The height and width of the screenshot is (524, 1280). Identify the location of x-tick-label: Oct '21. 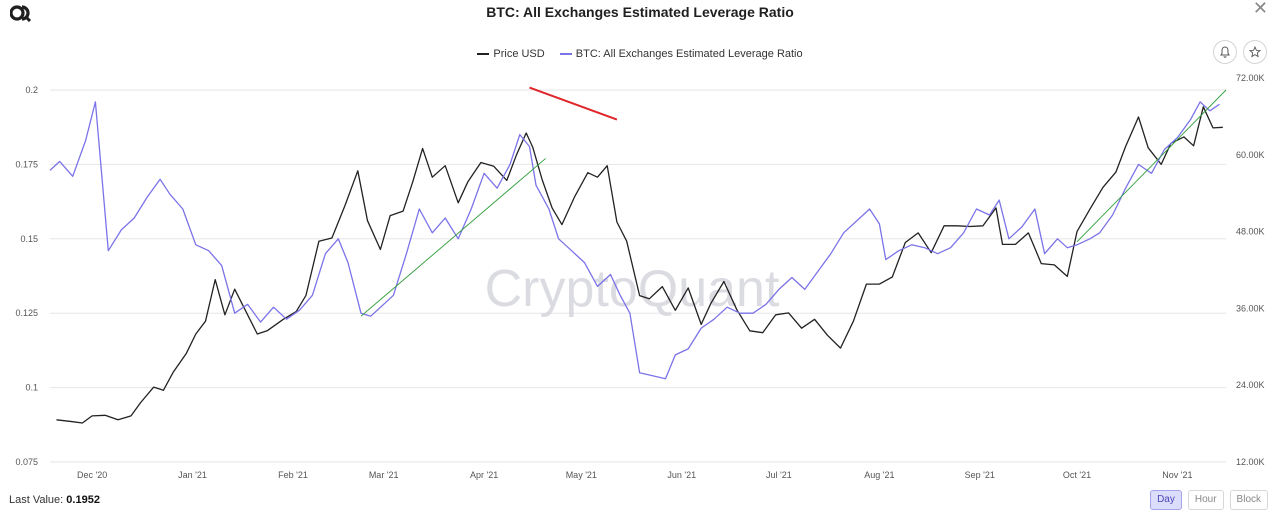
(1077, 475).